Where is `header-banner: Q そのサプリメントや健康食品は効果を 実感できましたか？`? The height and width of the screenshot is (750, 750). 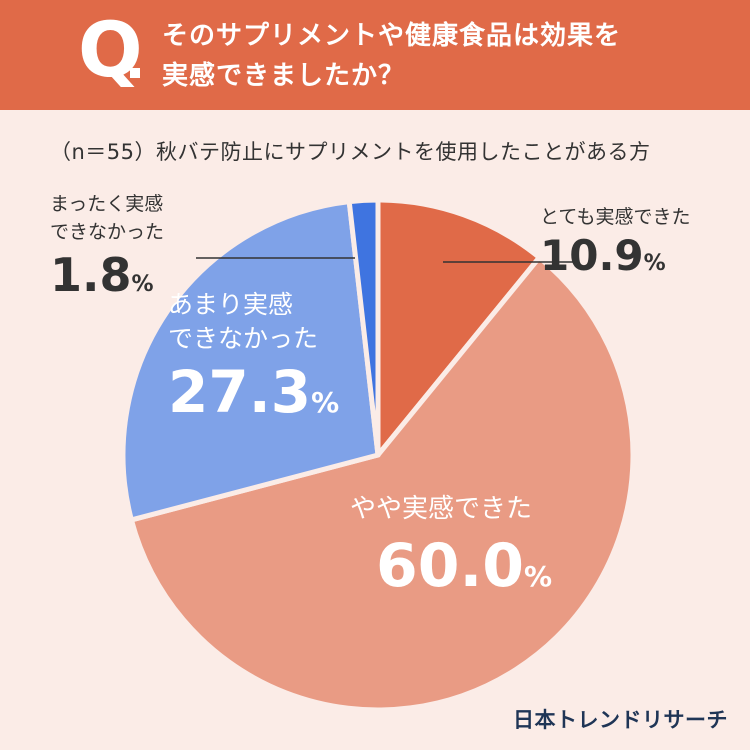 header-banner: Q そのサプリメントや健康食品は効果を 実感できましたか？ is located at coordinates (375, 55).